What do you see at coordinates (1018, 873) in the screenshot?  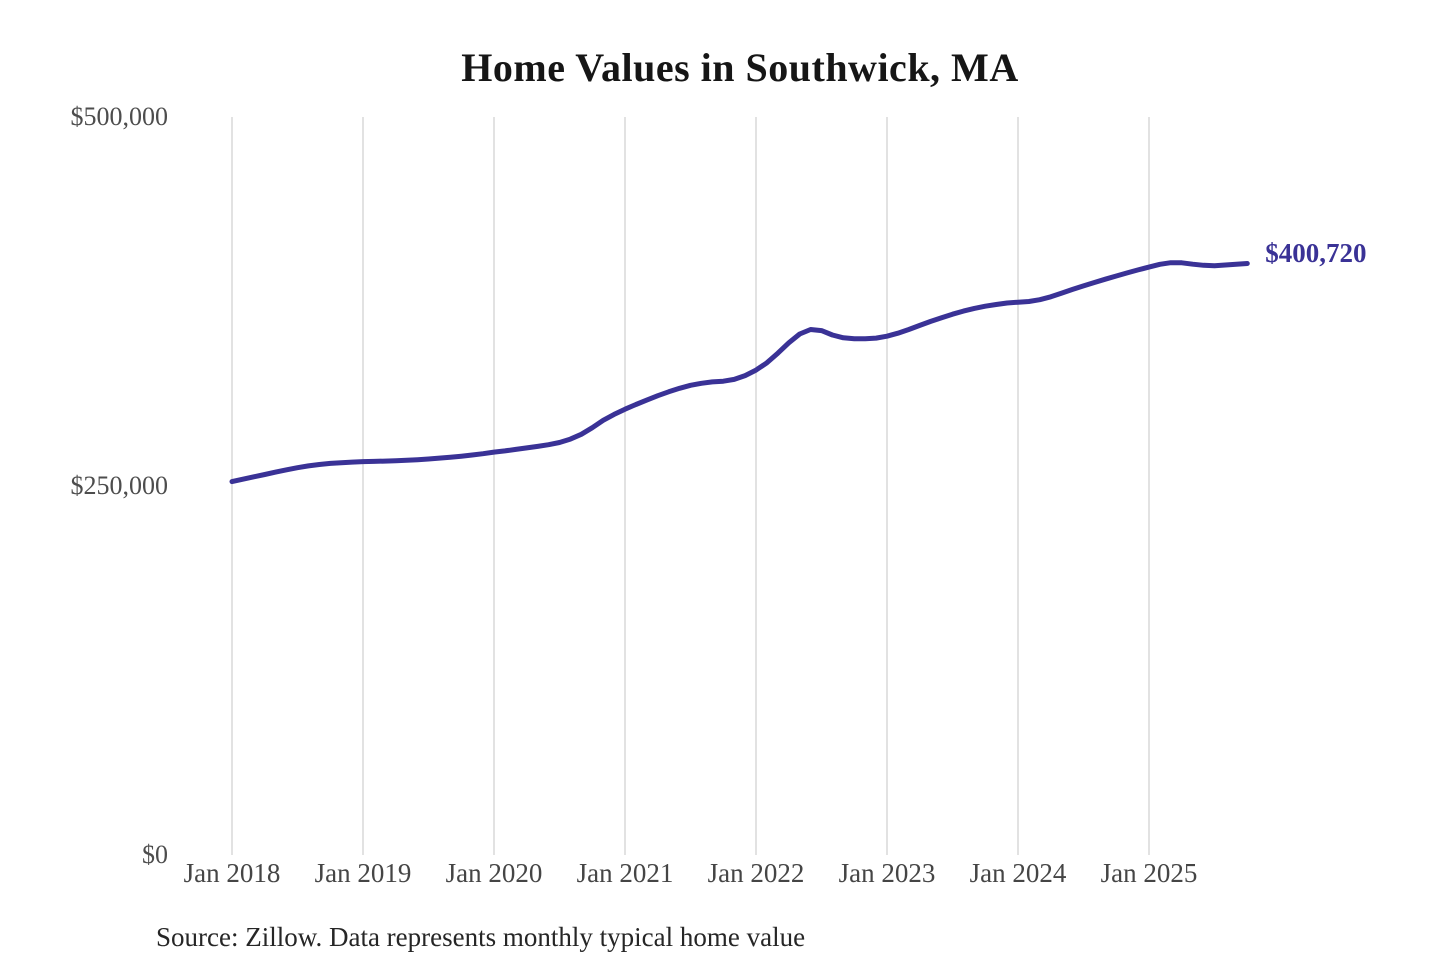 I see `x-axis-tick-label: Jan 2024` at bounding box center [1018, 873].